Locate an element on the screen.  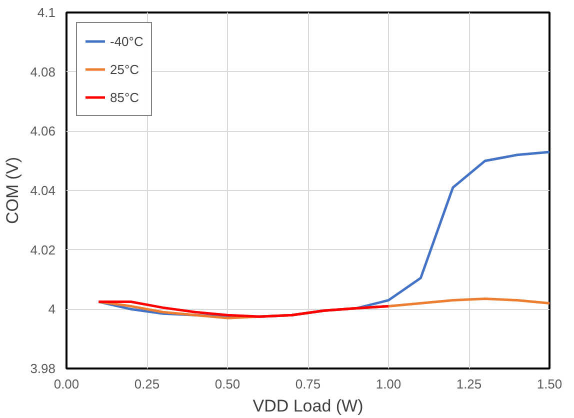
x-tick-label: 1.25 is located at coordinates (469, 384).